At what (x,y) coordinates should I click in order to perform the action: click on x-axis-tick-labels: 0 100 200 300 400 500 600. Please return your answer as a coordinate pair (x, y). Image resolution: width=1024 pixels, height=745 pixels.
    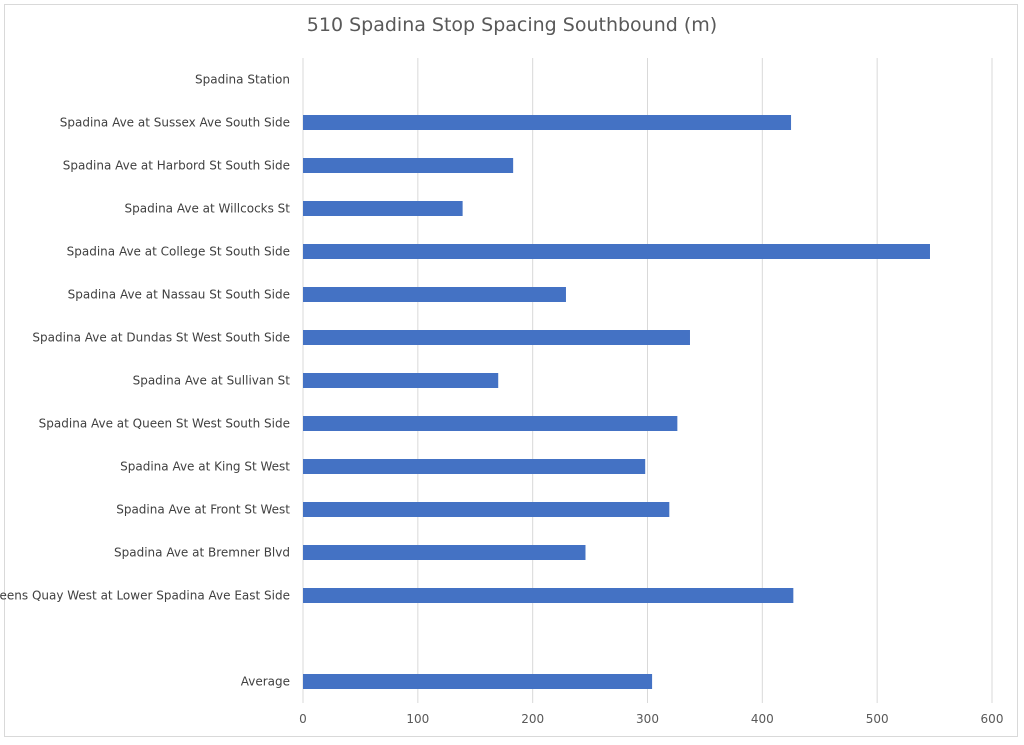
    Looking at the image, I should click on (651, 719).